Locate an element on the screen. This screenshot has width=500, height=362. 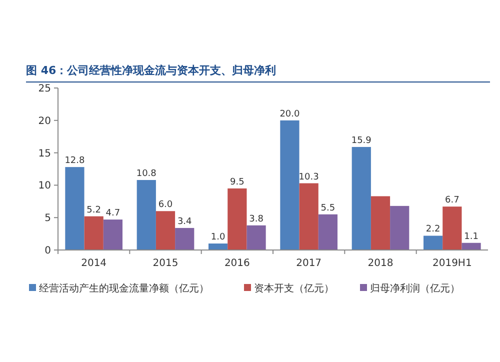
y-tick-label: 10 is located at coordinates (44, 186).